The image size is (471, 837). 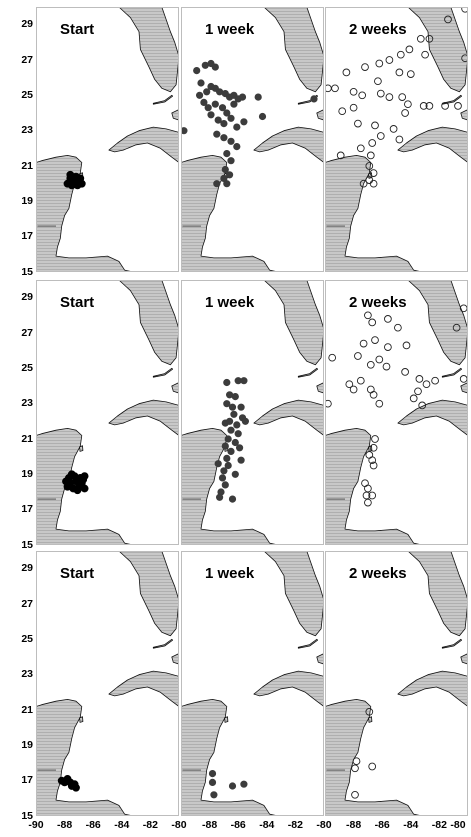 I want to click on map-panel-r2-filled, so click(x=252, y=412).